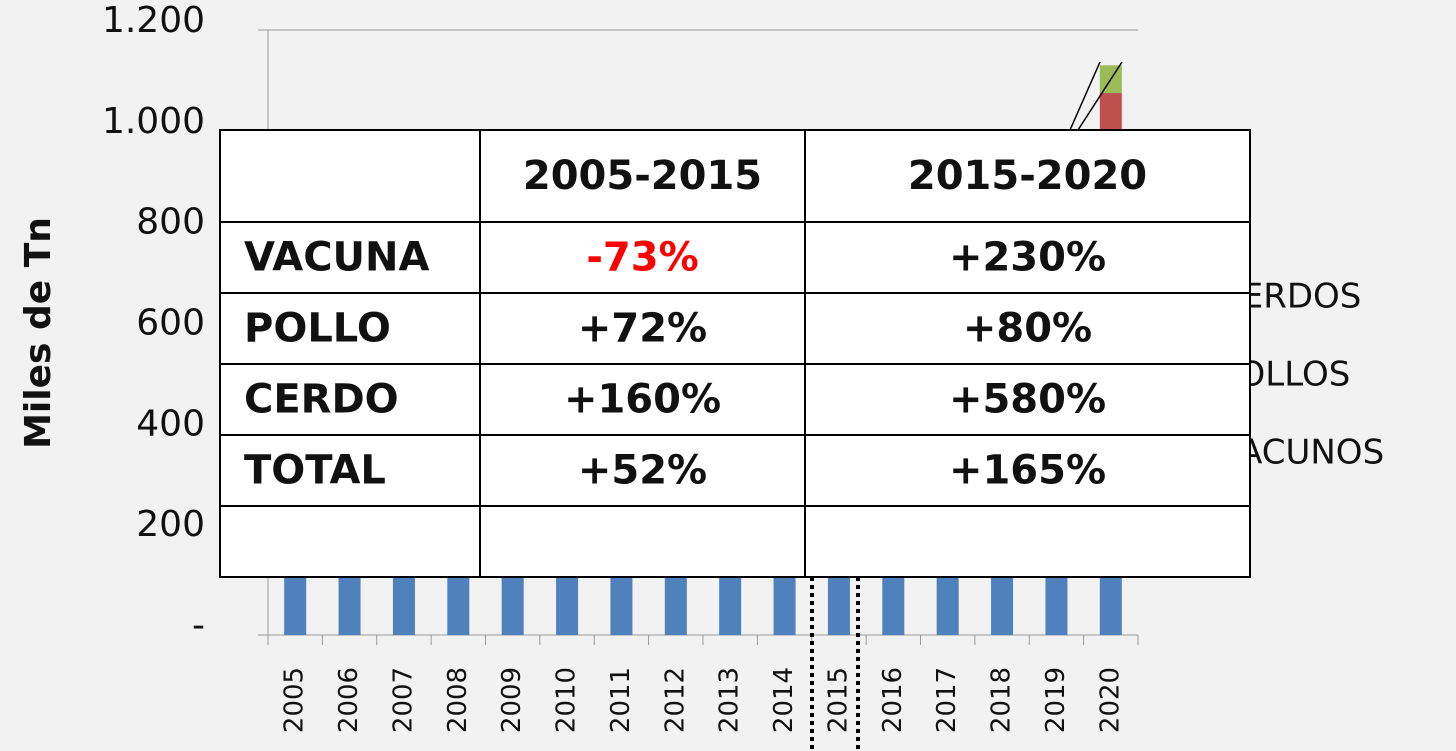 Image resolution: width=1456 pixels, height=751 pixels. What do you see at coordinates (642, 329) in the screenshot?
I see `table-cell: +72%` at bounding box center [642, 329].